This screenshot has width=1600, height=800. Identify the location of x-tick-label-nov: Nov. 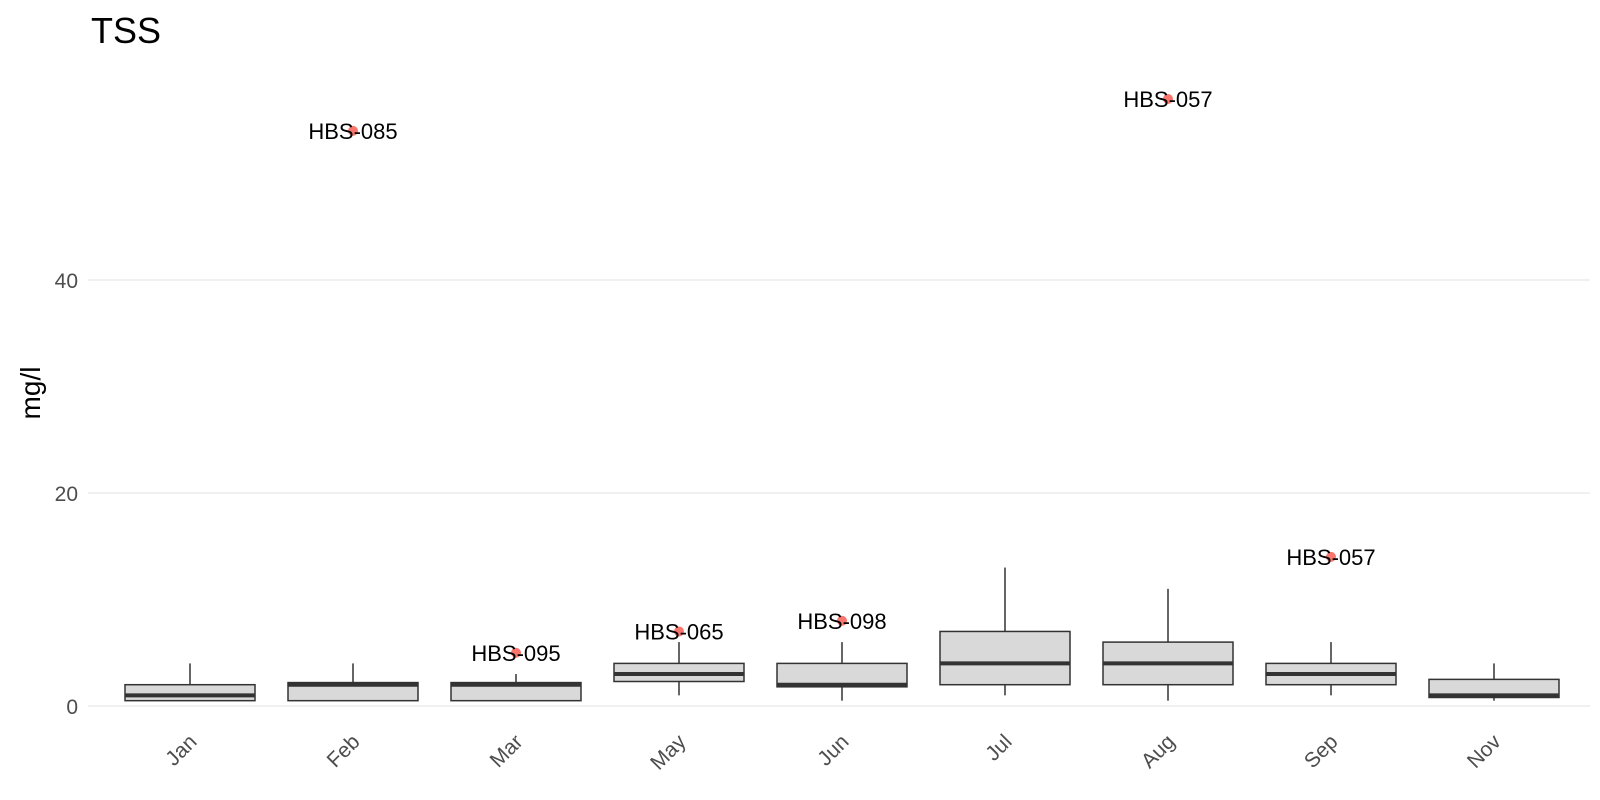
(1484, 751).